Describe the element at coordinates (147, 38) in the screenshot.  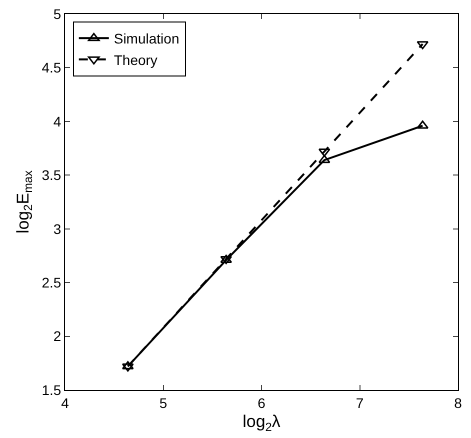
I see `legend-label: Simulation` at that location.